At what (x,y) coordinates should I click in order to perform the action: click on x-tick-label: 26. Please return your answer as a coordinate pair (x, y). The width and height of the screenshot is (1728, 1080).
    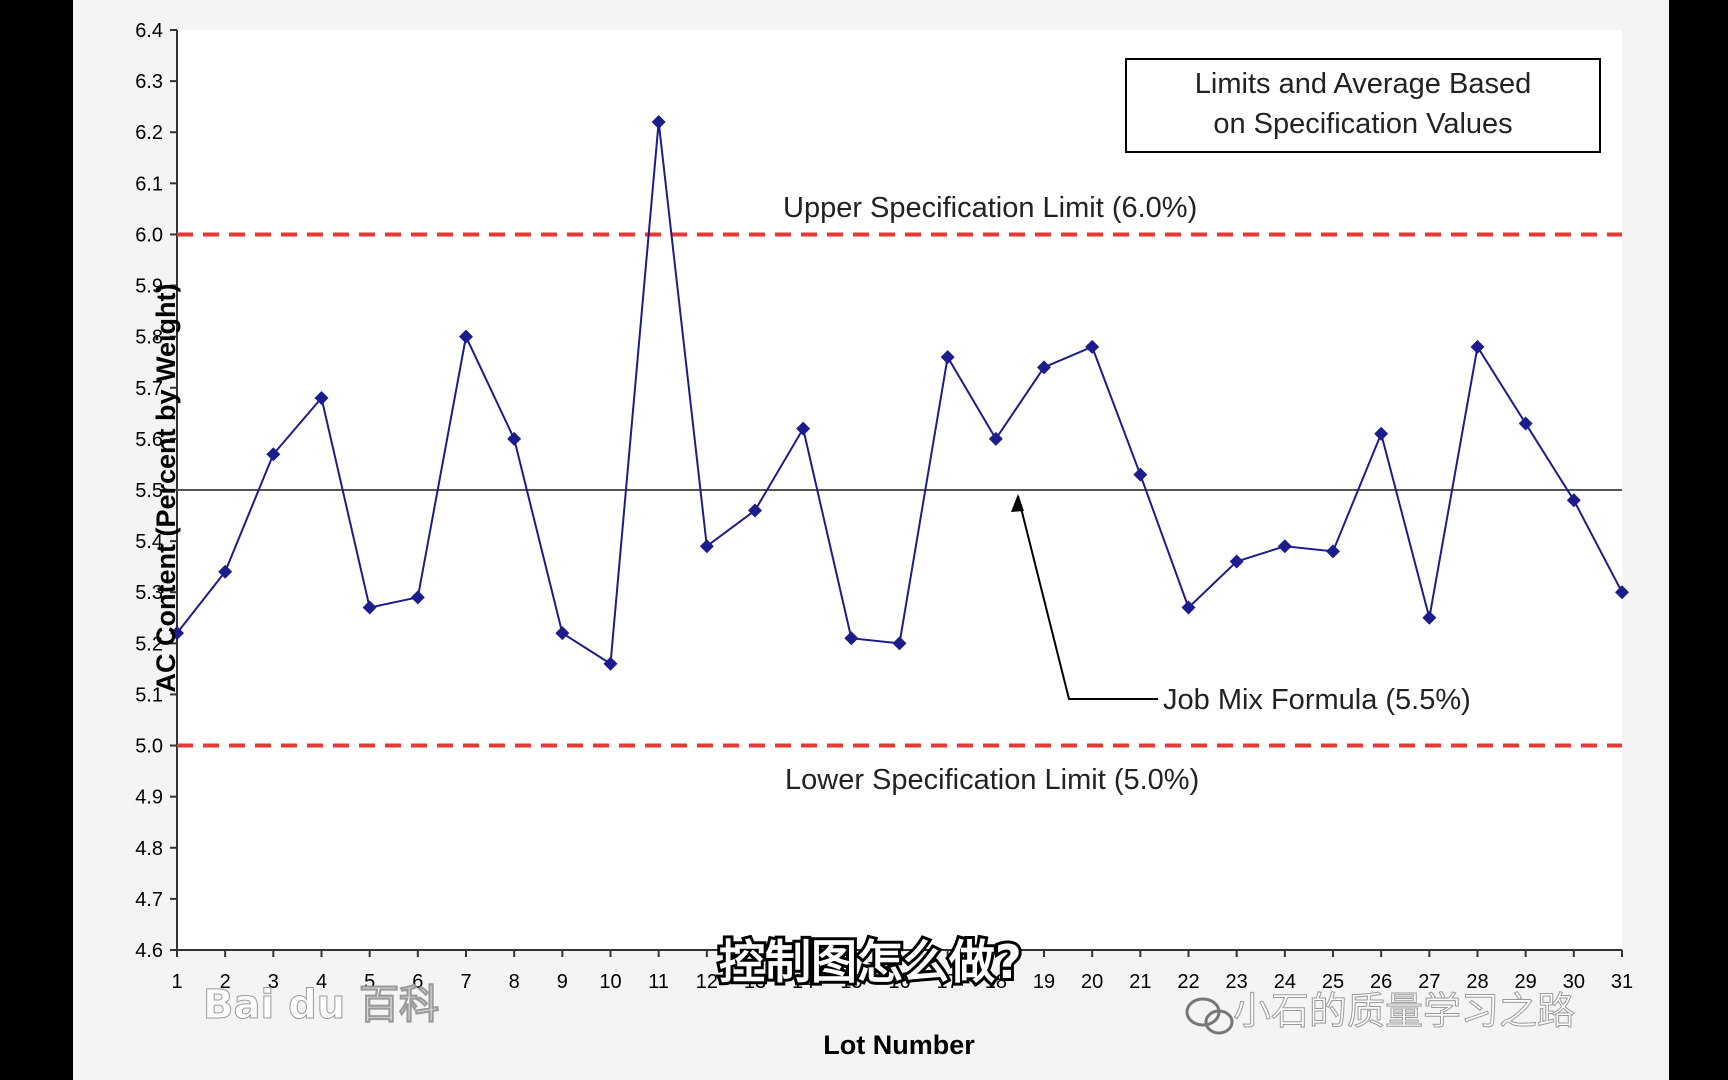
    Looking at the image, I should click on (1381, 982).